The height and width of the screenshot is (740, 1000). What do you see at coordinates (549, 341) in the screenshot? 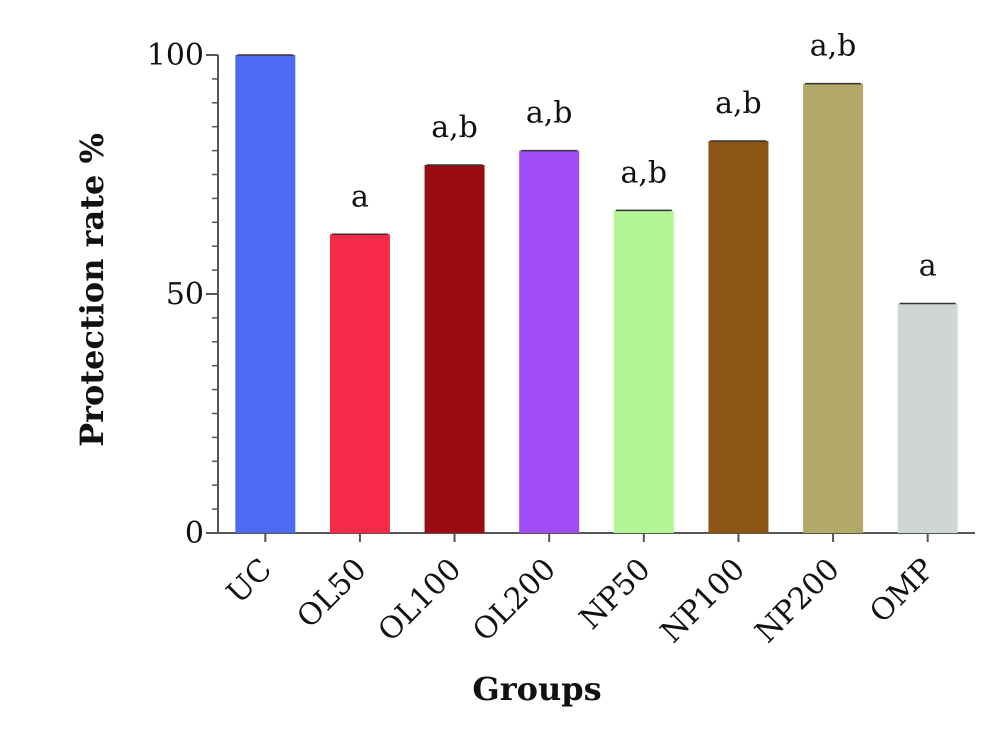
I see `bar-ol200` at bounding box center [549, 341].